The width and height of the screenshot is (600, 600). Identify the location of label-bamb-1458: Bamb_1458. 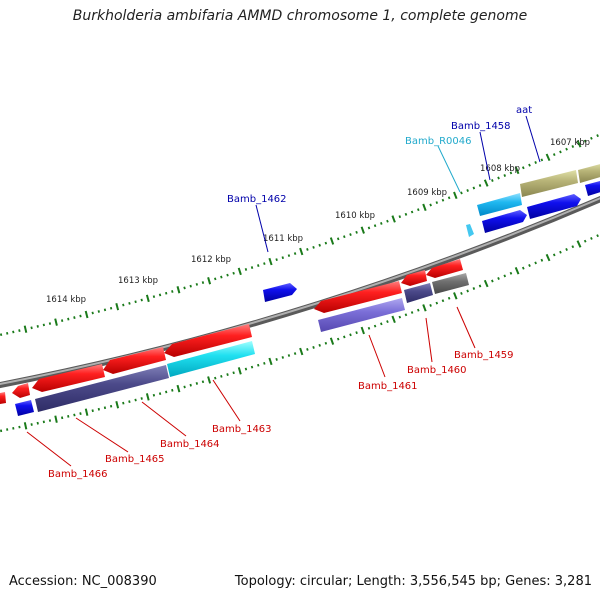
(481, 126).